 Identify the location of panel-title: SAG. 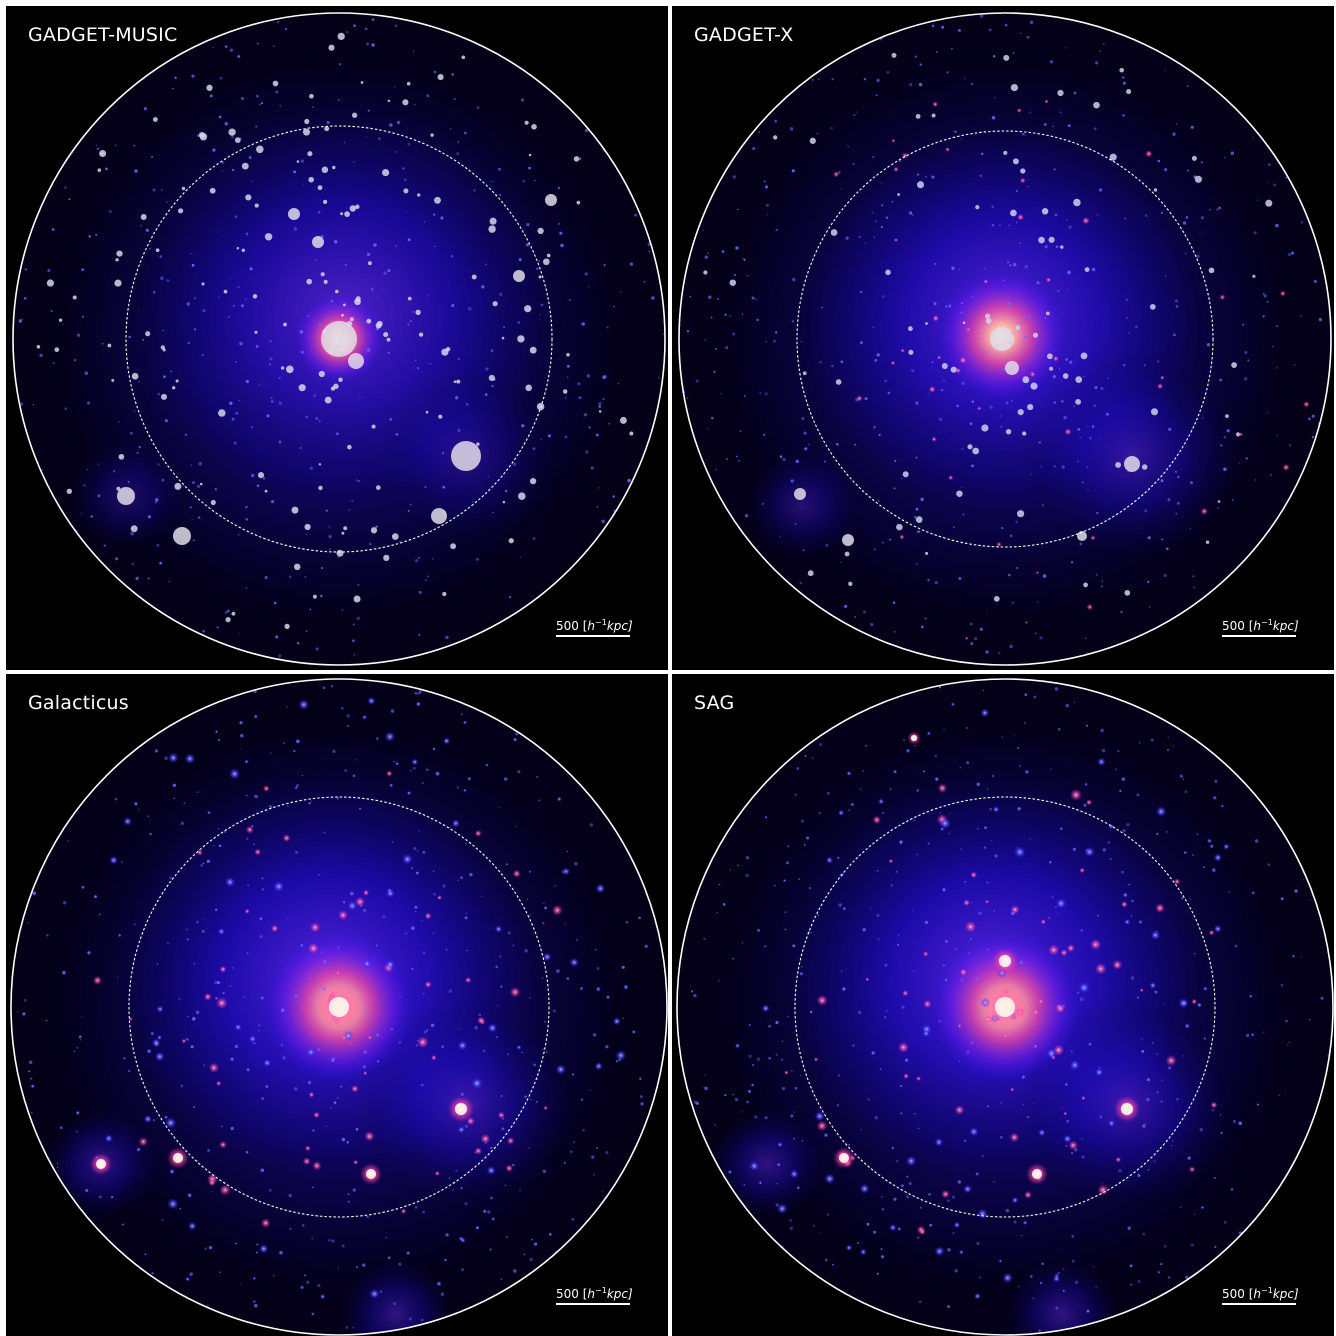
(714, 703).